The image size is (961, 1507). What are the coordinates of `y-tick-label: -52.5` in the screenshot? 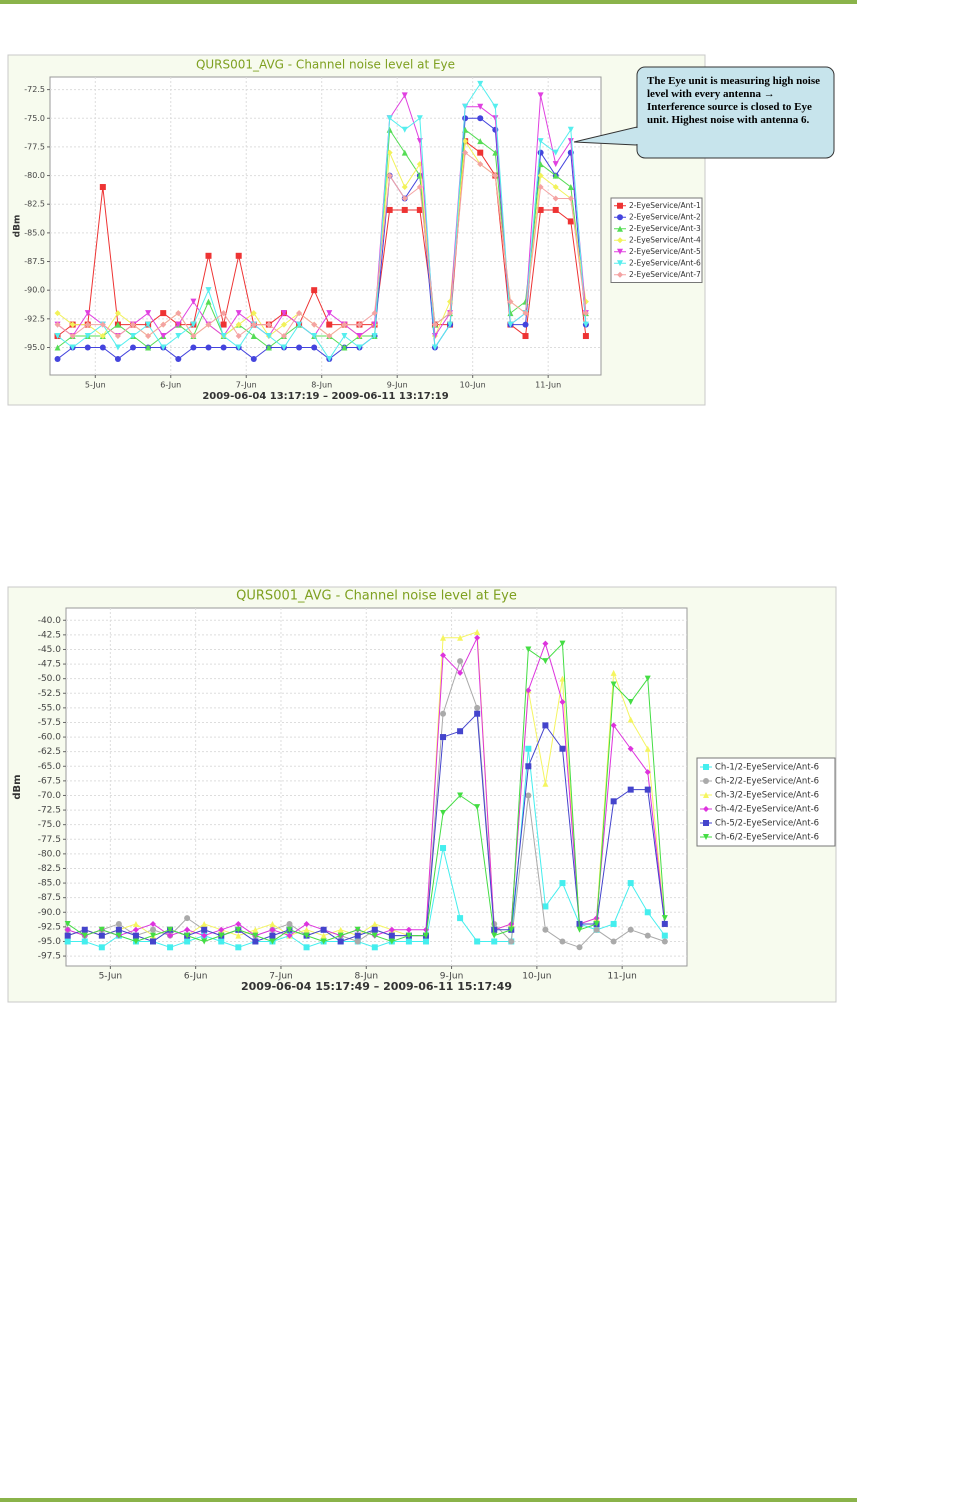 It's located at (49, 694).